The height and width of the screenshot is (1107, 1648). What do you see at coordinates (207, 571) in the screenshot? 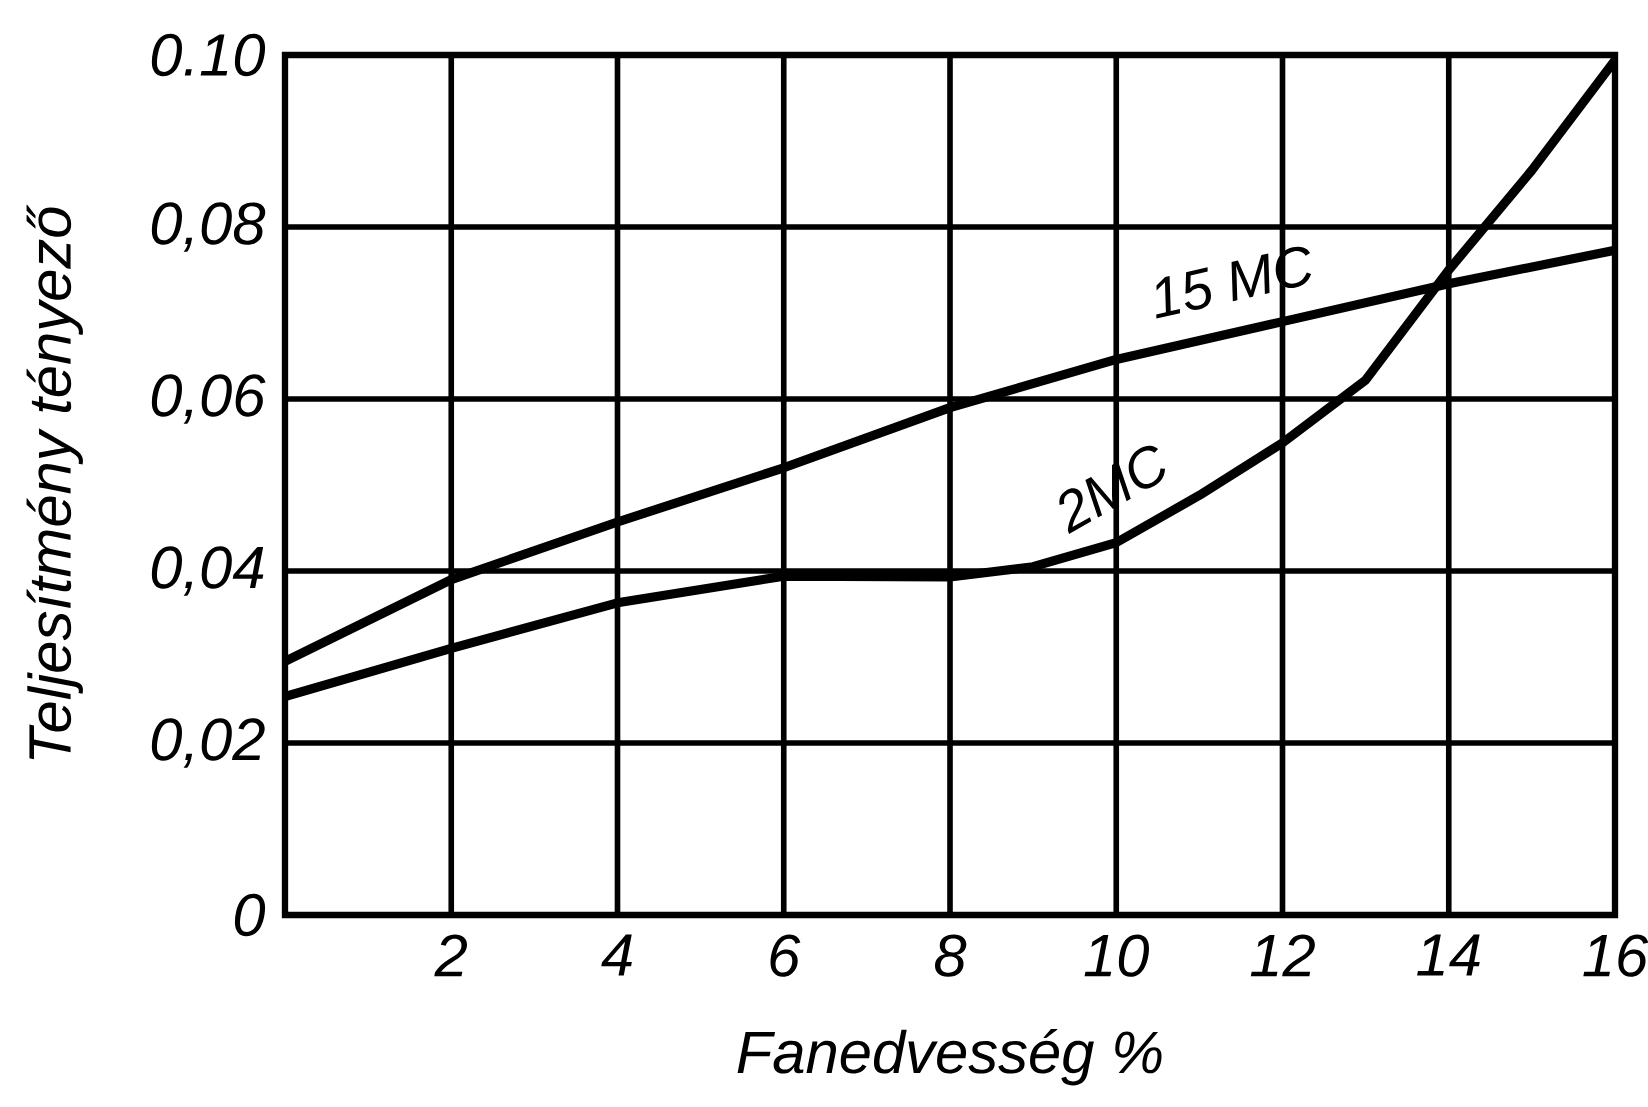
I see `y-tick-label: 0,04` at bounding box center [207, 571].